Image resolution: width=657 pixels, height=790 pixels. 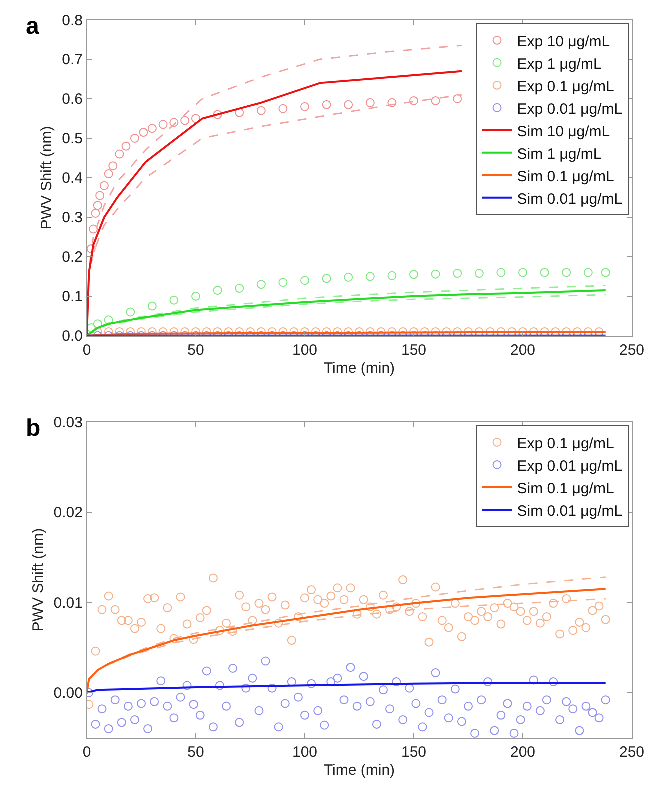 I want to click on legend-label: Exp 1 μg/mL, so click(x=559, y=64).